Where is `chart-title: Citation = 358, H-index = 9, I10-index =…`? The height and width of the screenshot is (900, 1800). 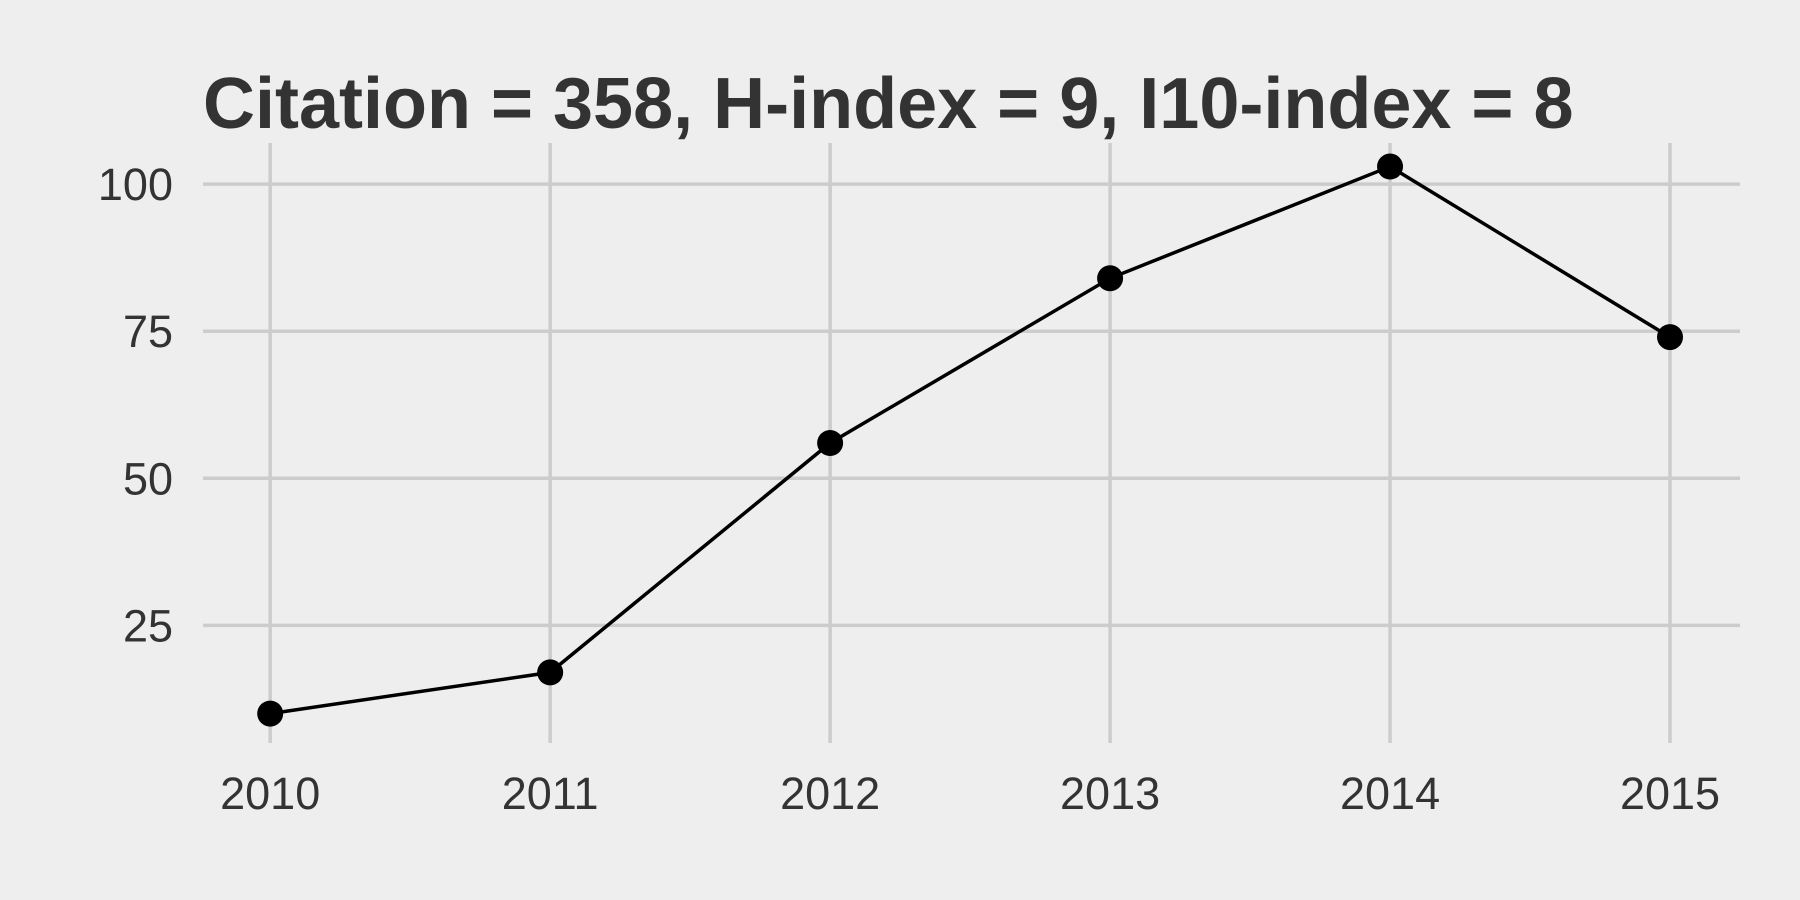
chart-title: Citation = 358, H-index = 9, I10-index =… is located at coordinates (888, 104).